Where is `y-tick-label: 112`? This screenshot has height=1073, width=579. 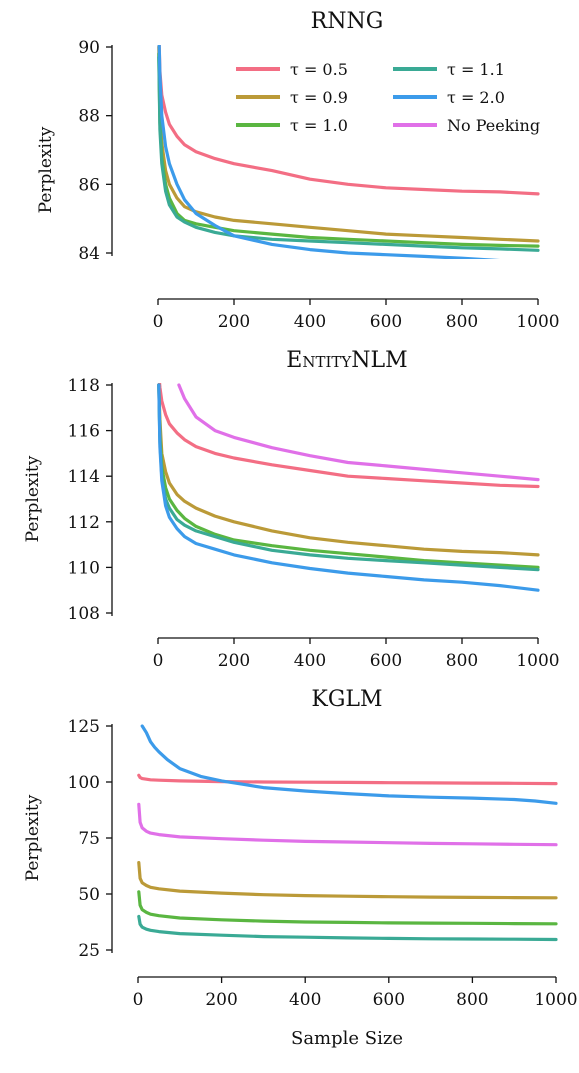 y-tick-label: 112 is located at coordinates (84, 523).